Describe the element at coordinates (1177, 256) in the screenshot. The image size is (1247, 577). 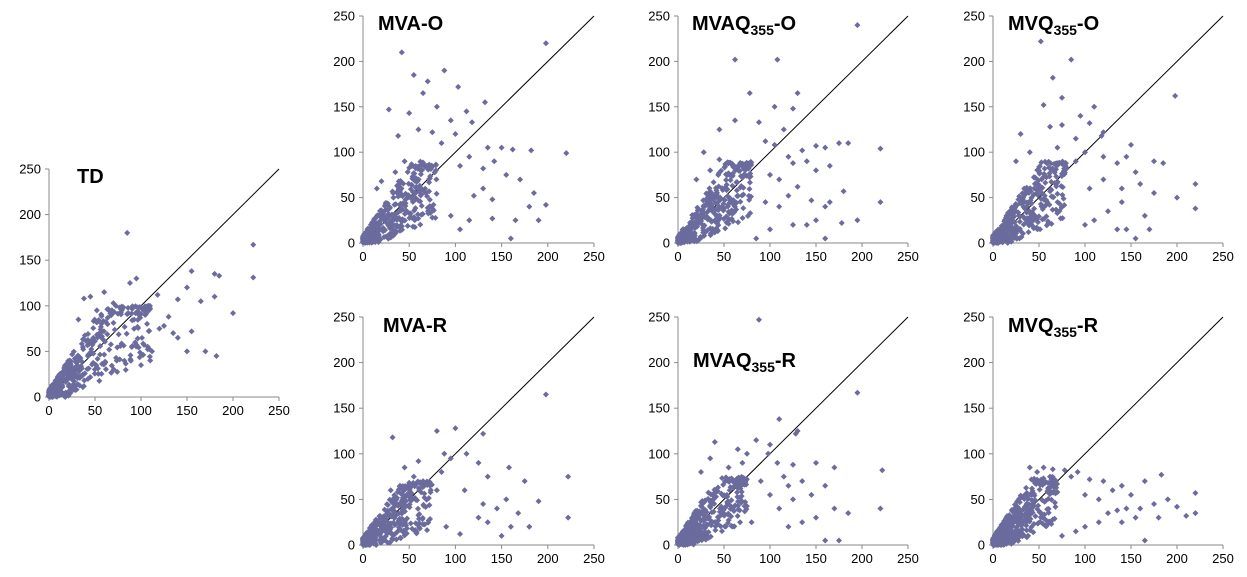
I see `x-tick-label: 200` at that location.